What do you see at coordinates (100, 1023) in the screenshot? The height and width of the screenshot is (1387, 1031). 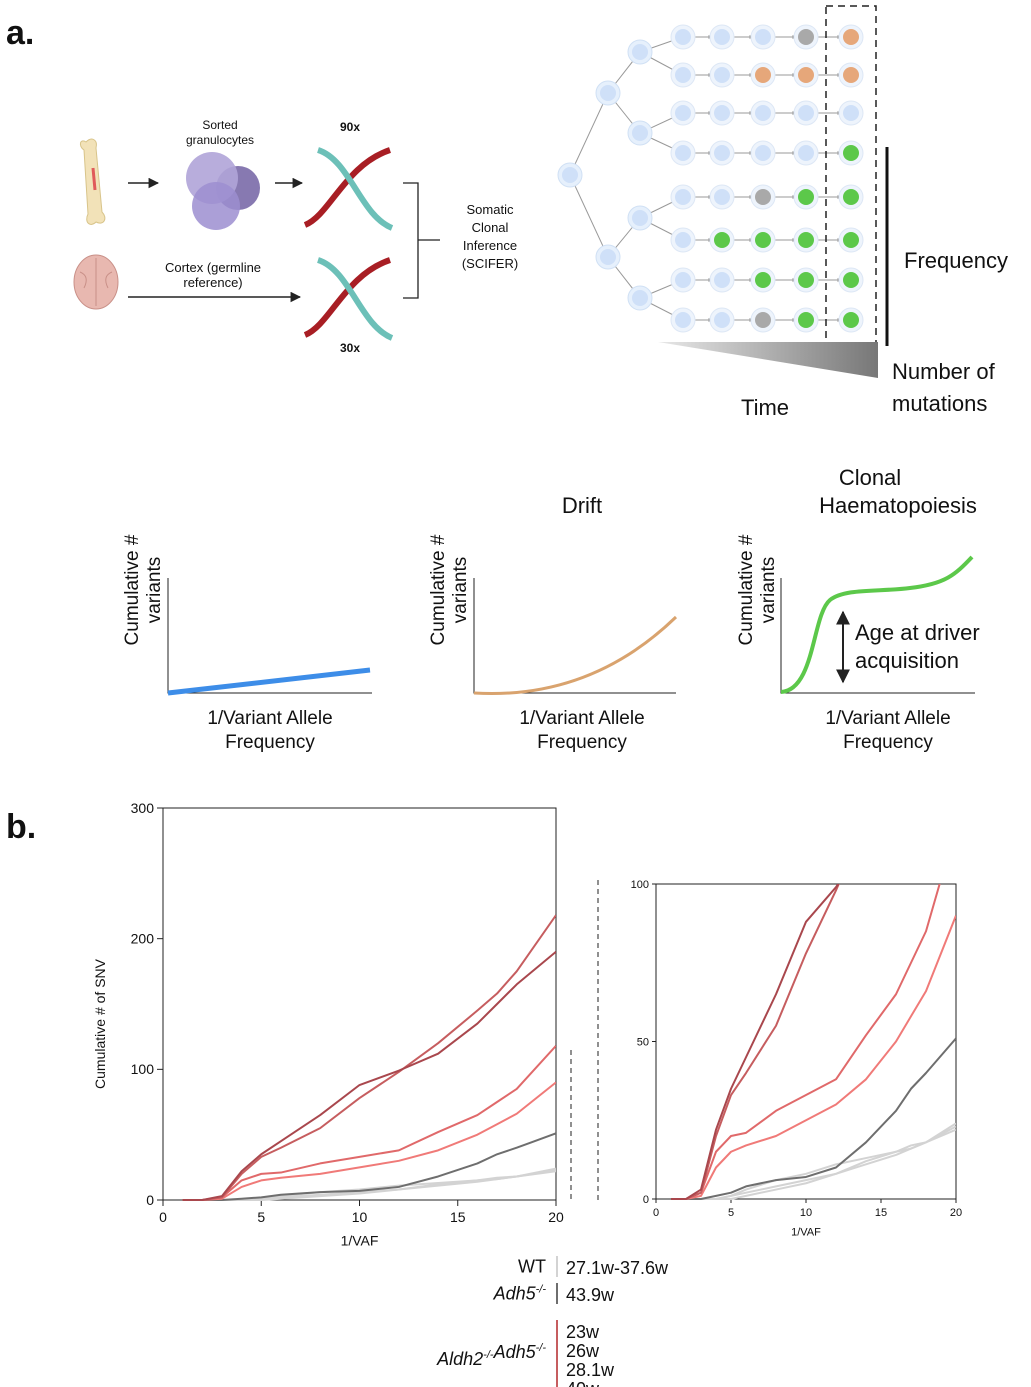 I see `y-axis-label: Cumulative # of SNV` at bounding box center [100, 1023].